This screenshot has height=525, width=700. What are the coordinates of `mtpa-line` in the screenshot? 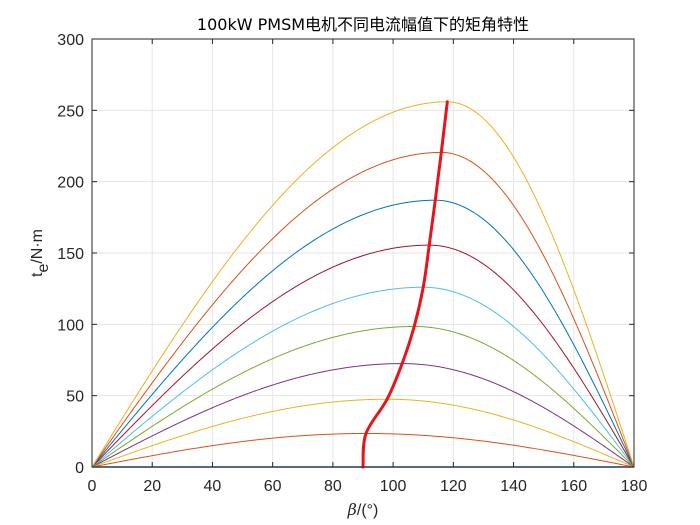 It's located at (405, 284).